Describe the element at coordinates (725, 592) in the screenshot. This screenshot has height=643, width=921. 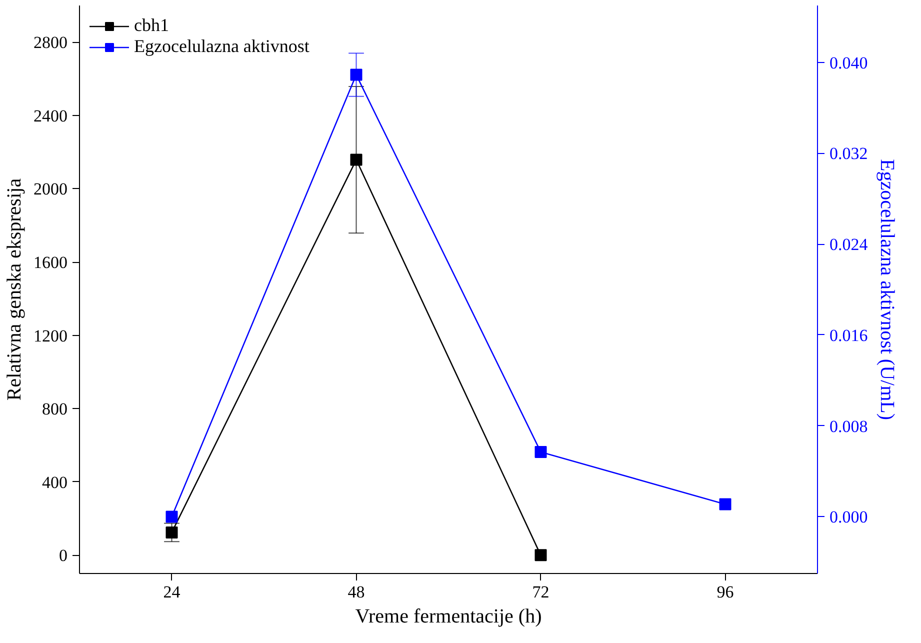
I see `x-tick-label: 96` at that location.